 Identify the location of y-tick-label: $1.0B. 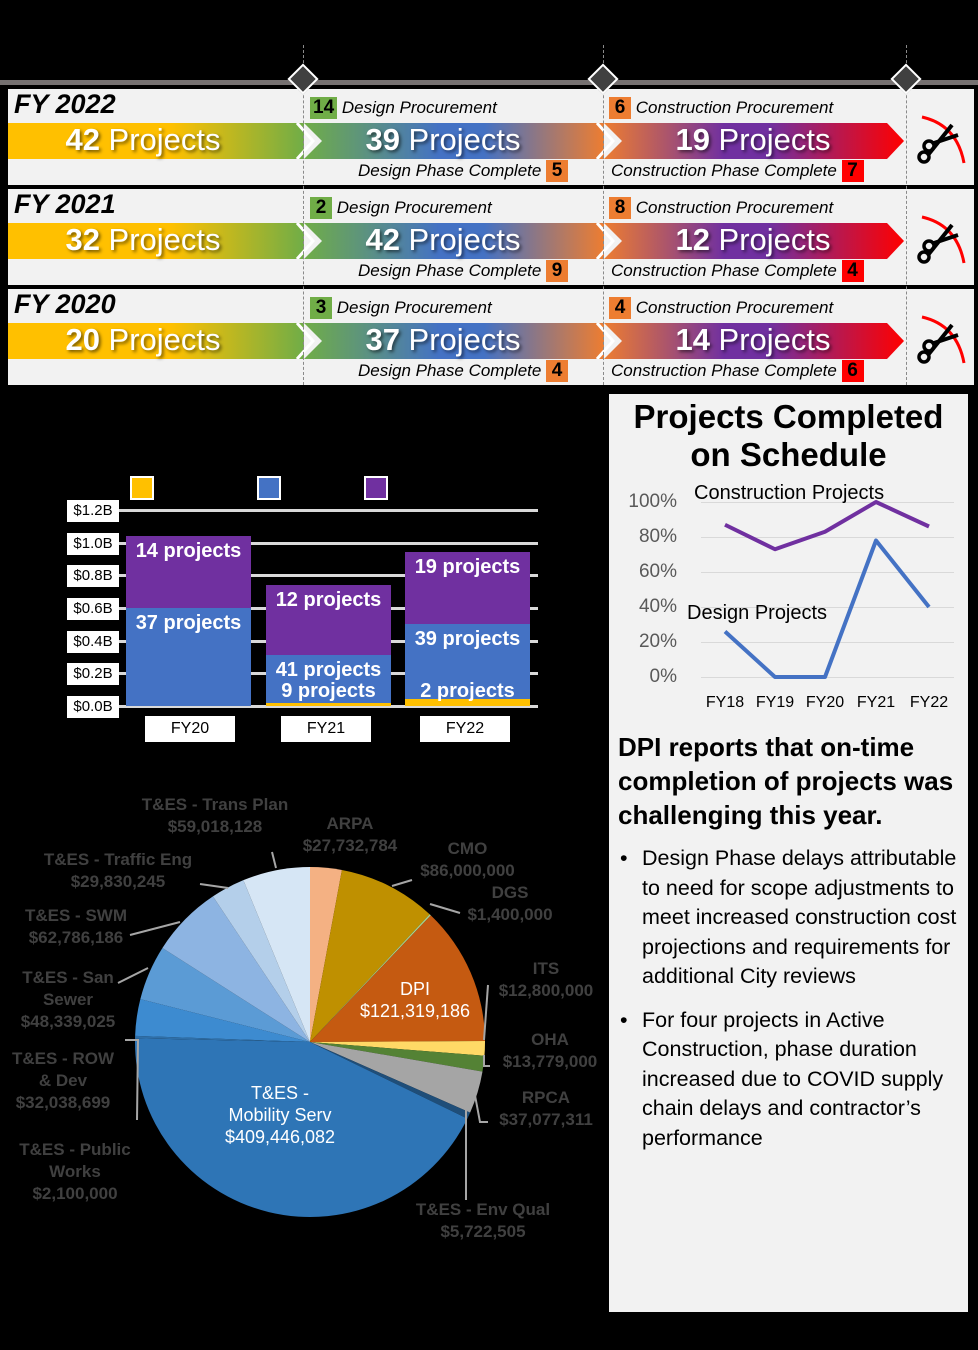
(93, 543).